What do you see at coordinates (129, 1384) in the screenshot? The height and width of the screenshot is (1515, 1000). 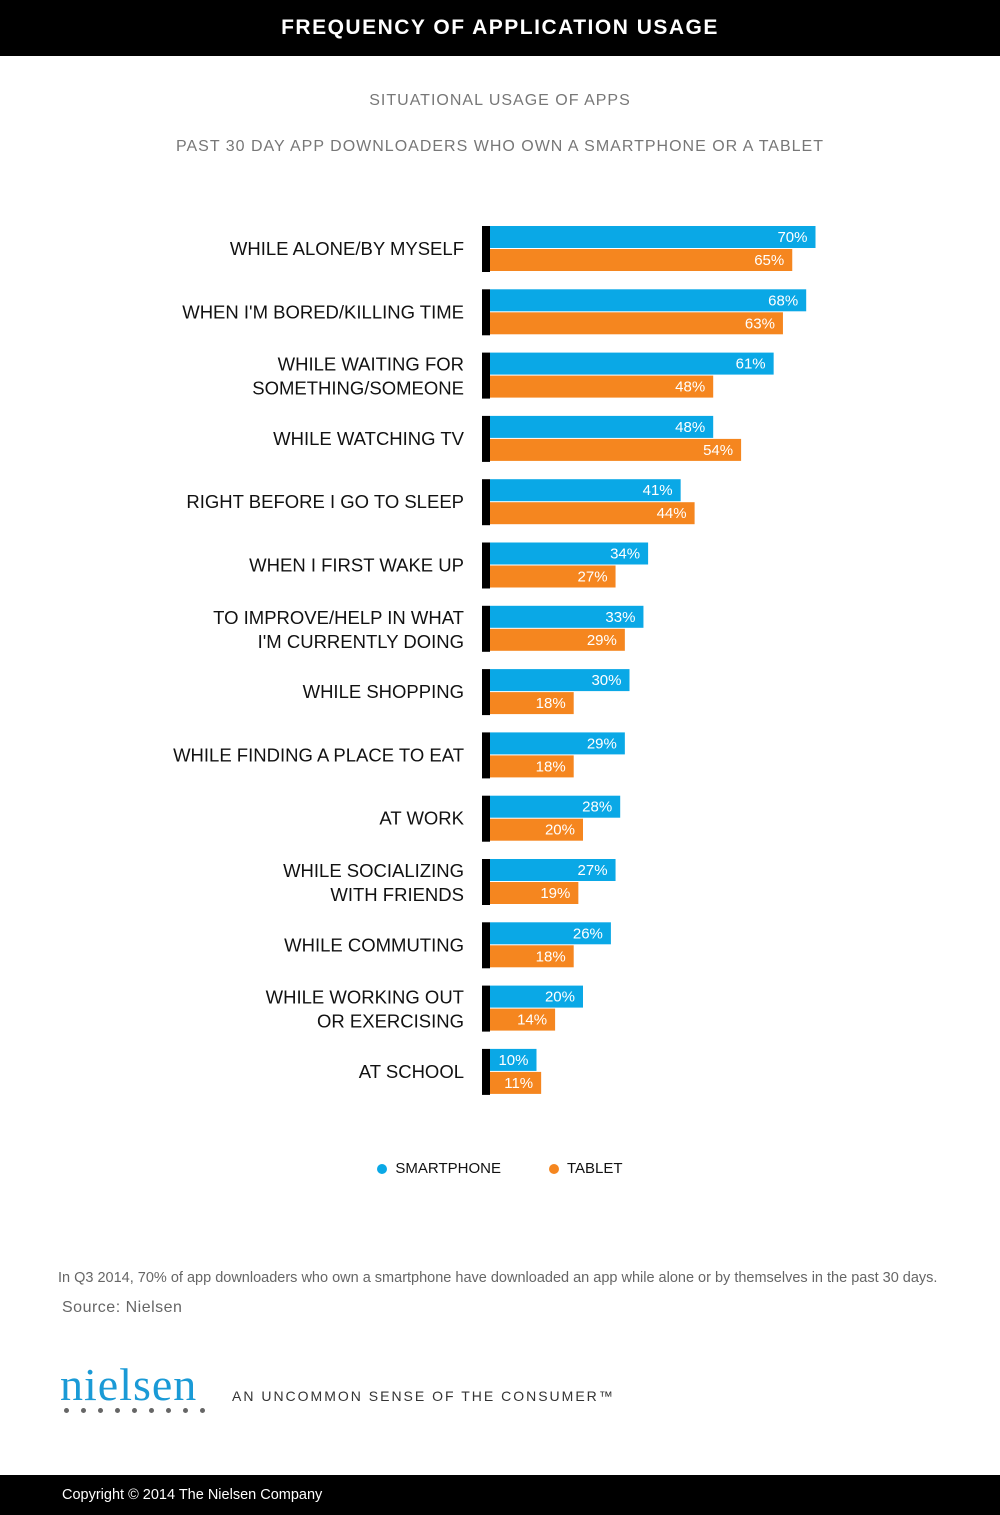 I see `nielsen-logo: nielsen` at bounding box center [129, 1384].